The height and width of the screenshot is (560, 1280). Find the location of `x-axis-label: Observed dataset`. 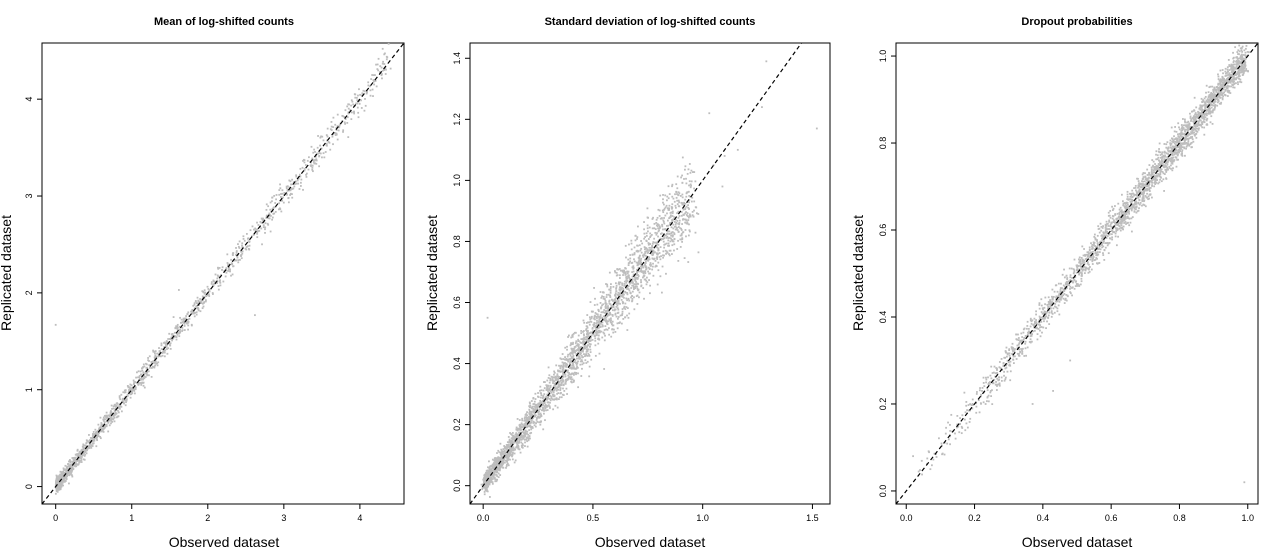

x-axis-label: Observed dataset is located at coordinates (650, 542).